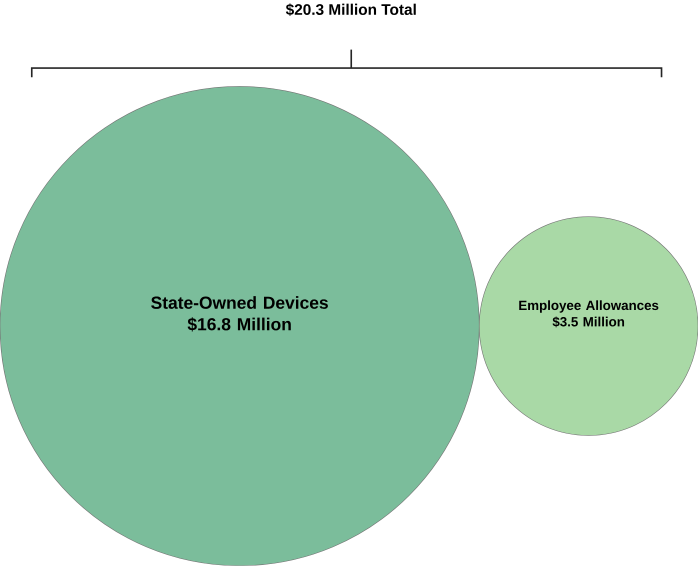  What do you see at coordinates (239, 303) in the screenshot?
I see `category-label: State-Owned Devices` at bounding box center [239, 303].